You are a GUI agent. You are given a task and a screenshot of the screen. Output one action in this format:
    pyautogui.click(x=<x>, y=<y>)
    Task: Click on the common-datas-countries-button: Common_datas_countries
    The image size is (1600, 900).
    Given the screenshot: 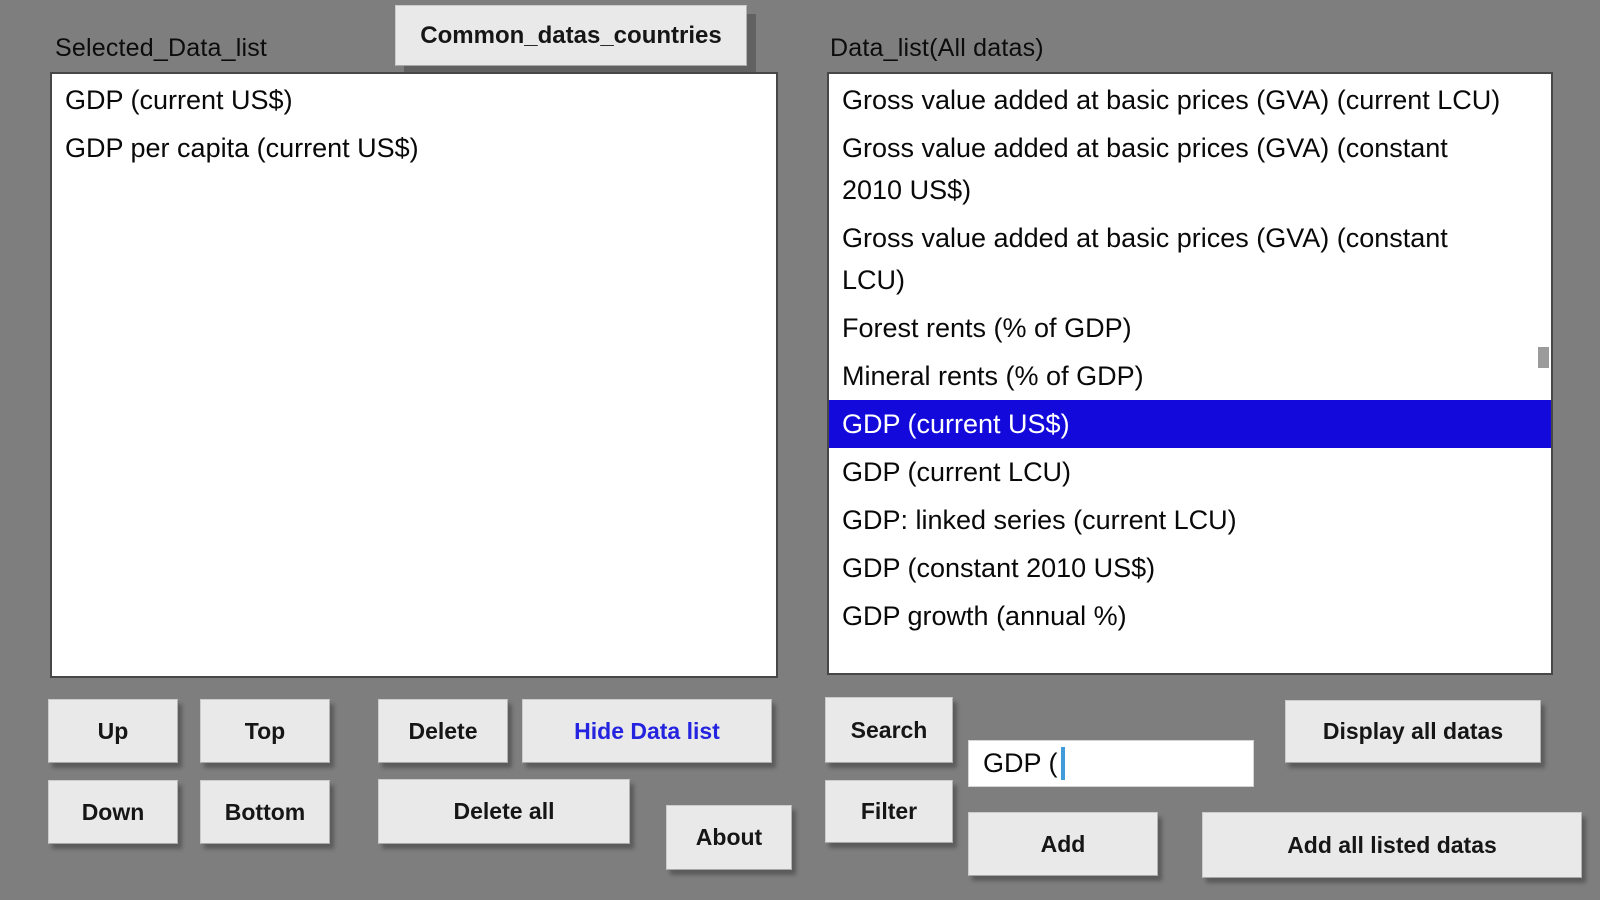 What is the action you would take?
    pyautogui.click(x=571, y=35)
    